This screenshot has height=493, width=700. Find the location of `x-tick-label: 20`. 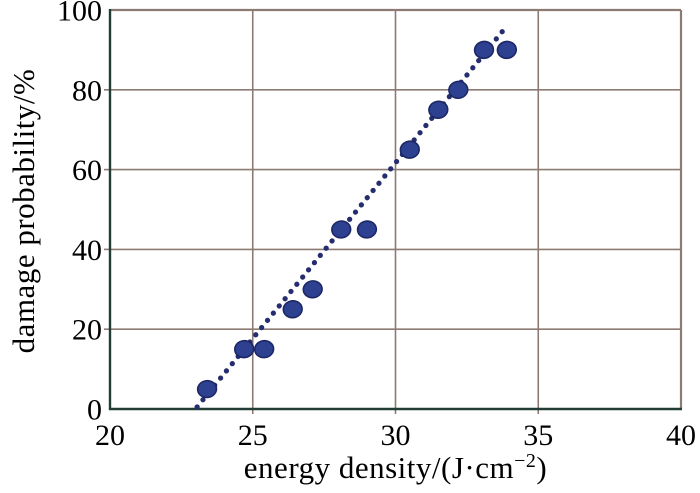

x-tick-label: 20 is located at coordinates (110, 435).